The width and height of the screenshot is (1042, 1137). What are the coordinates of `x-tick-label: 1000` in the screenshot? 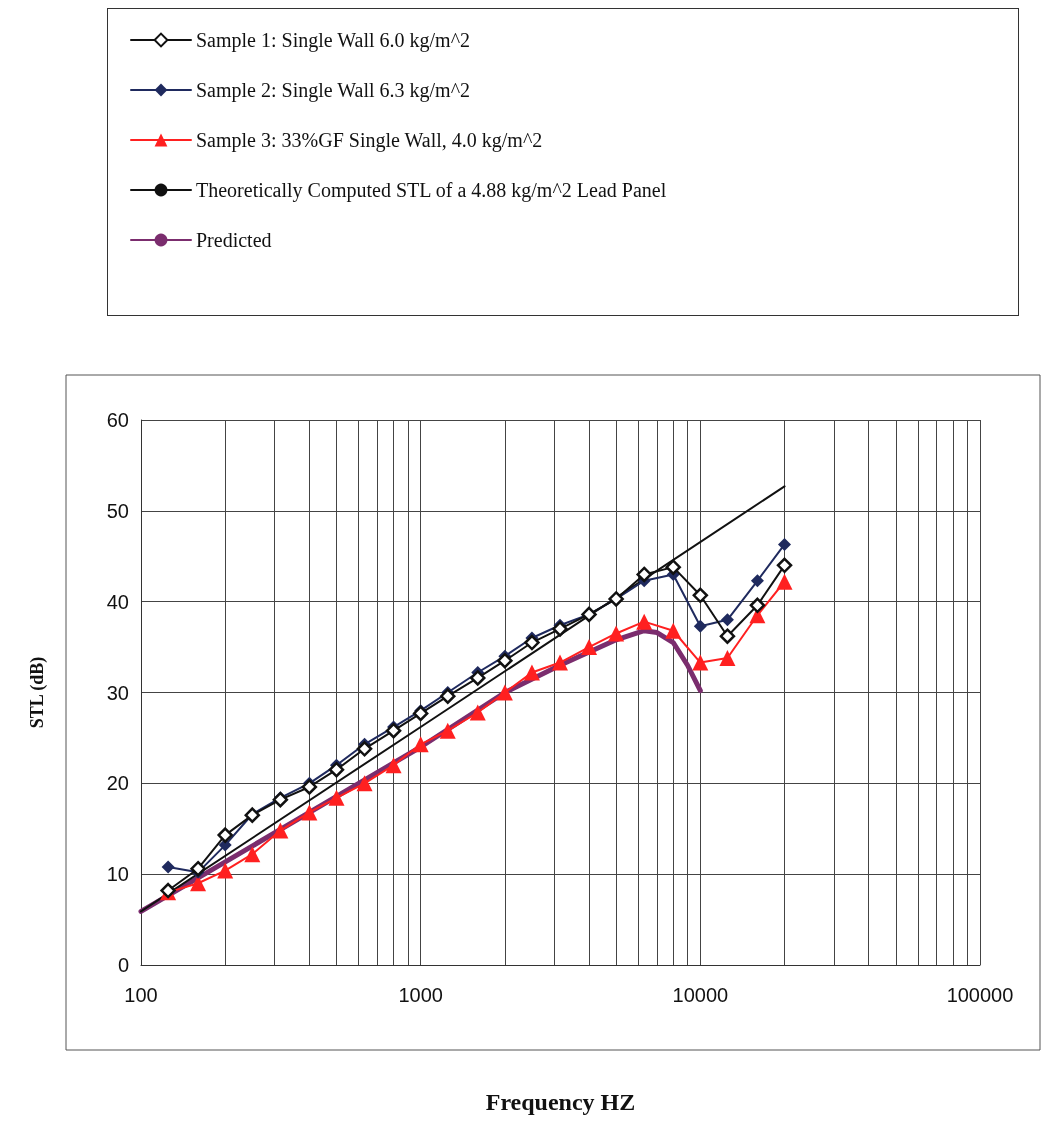 It's located at (420, 995).